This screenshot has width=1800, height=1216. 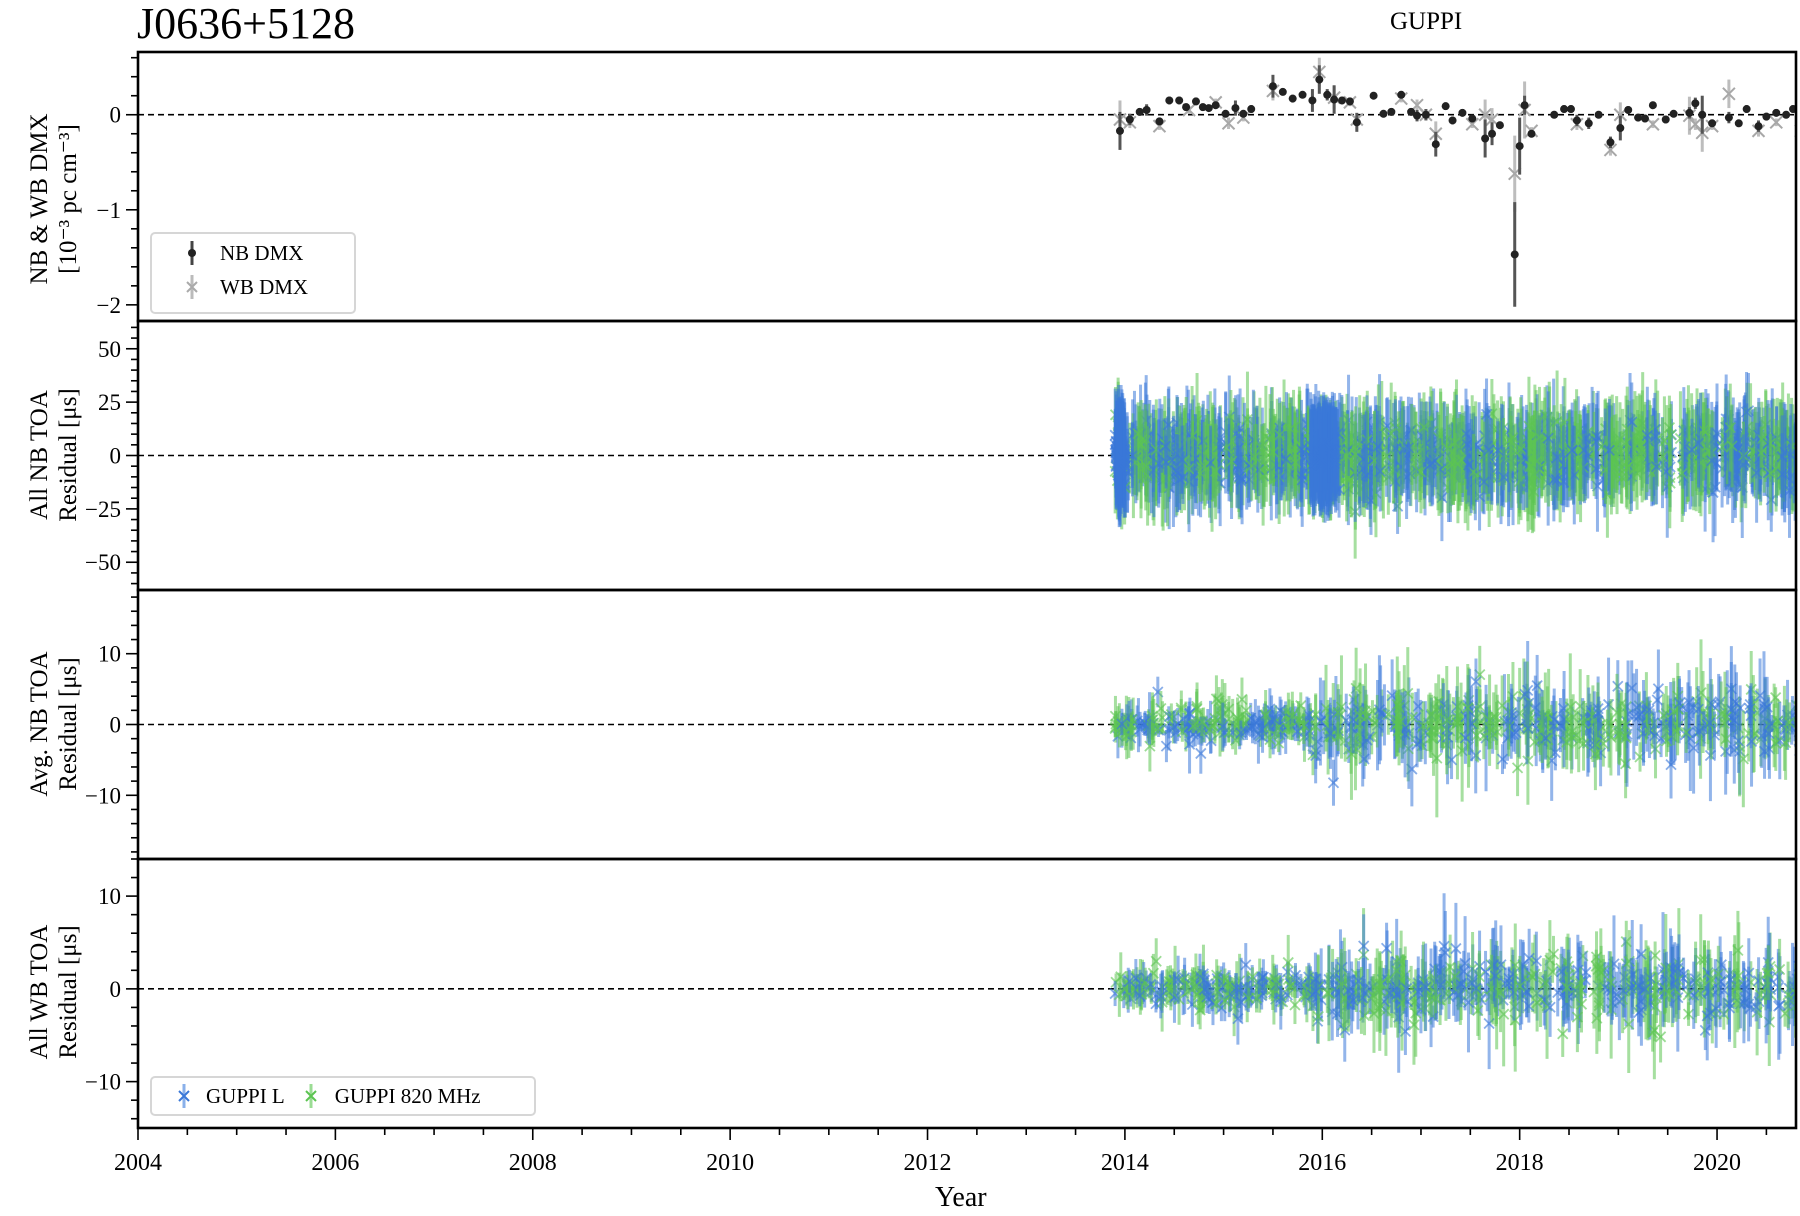 I want to click on panel1-ylabel-line2: [10⁻³ pc cm⁻³], so click(x=68, y=199).